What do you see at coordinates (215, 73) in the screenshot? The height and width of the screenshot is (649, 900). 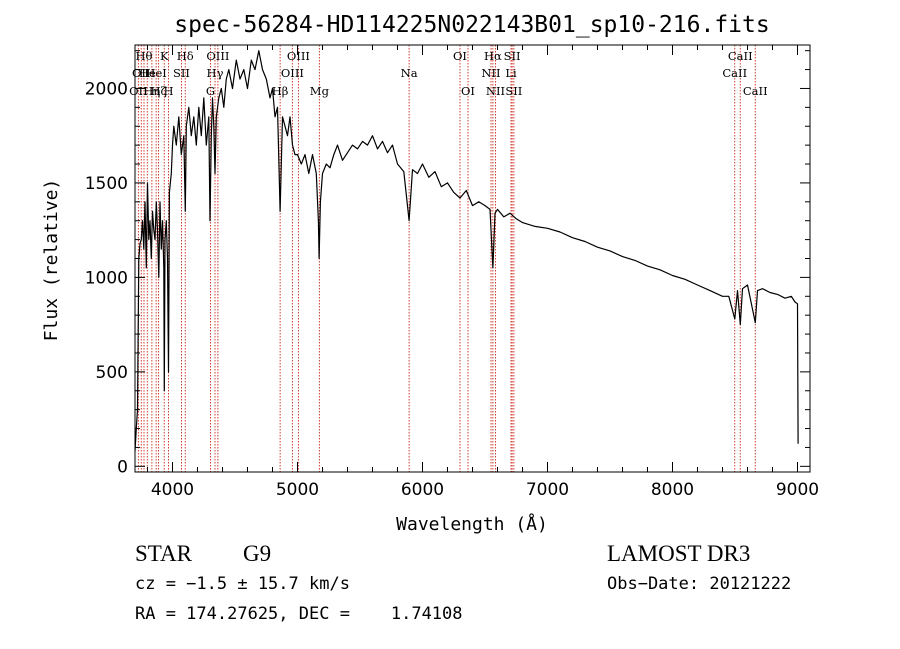 I see `line-marker-label: Hγ` at bounding box center [215, 73].